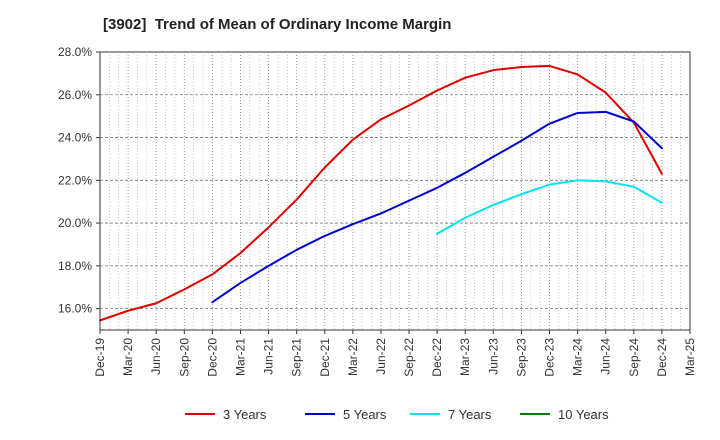 This screenshot has height=440, width=720. I want to click on x-tick-label: Sep-22, so click(409, 357).